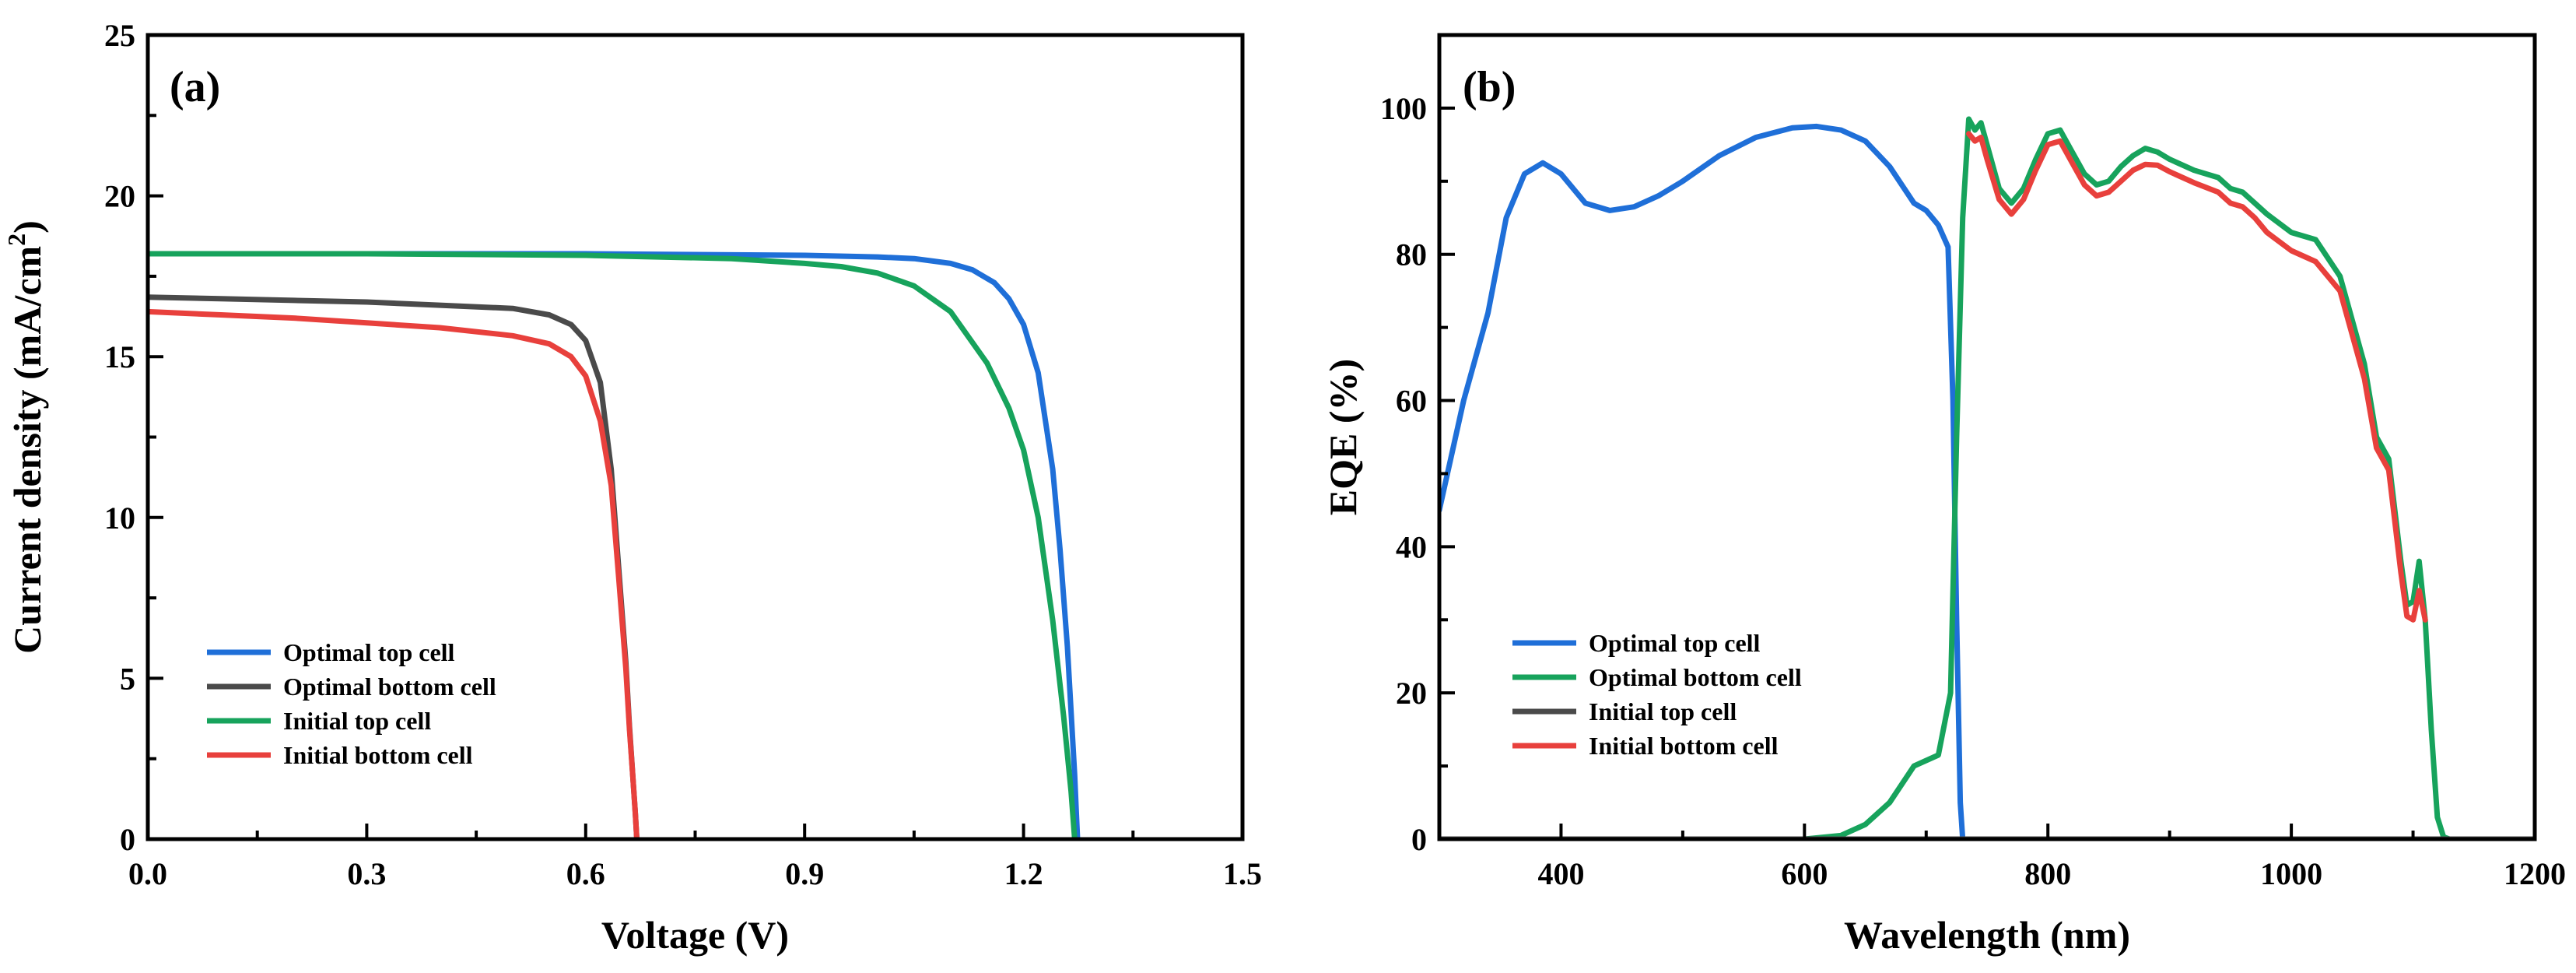  Describe the element at coordinates (2291, 873) in the screenshot. I see `chart-1-x-tick-label-3: 1000` at that location.